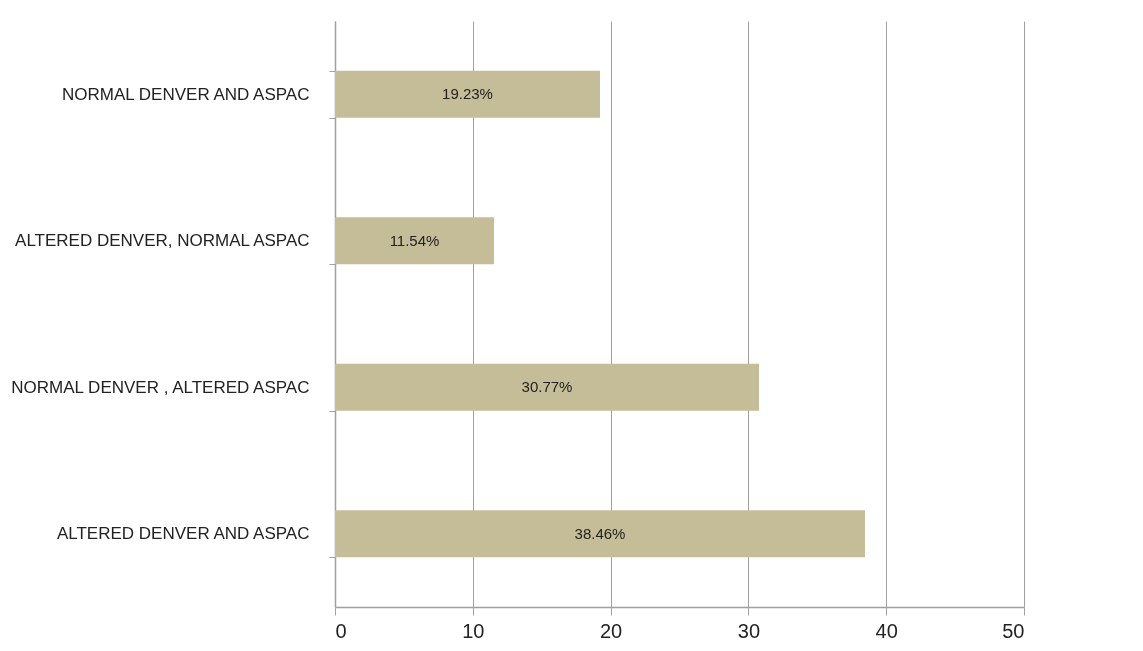 This screenshot has width=1143, height=651. I want to click on y-tick-label: NORMAL DENVER AND ASPAC, so click(185, 94).